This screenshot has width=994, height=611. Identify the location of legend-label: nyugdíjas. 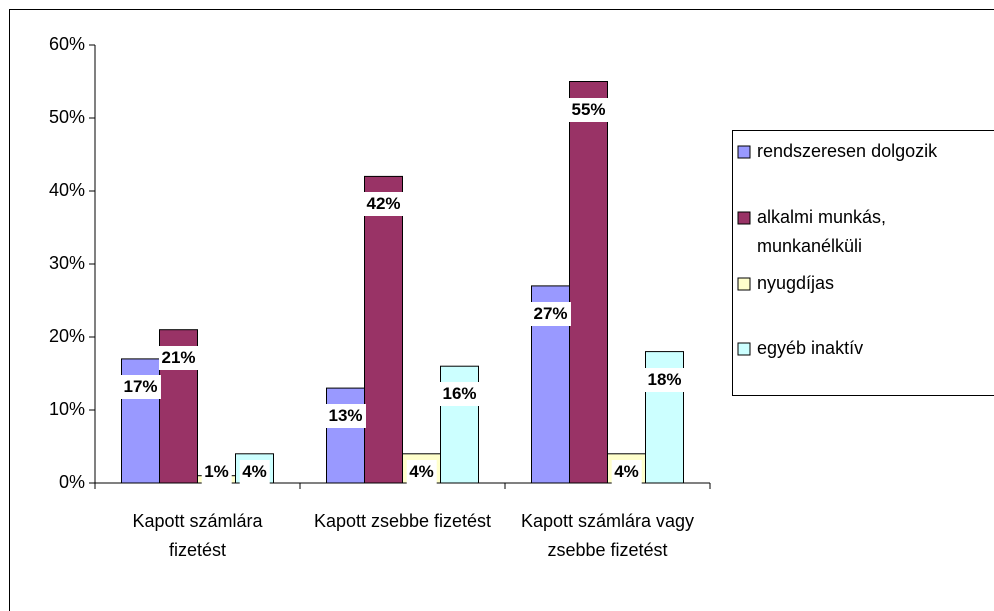
(796, 283).